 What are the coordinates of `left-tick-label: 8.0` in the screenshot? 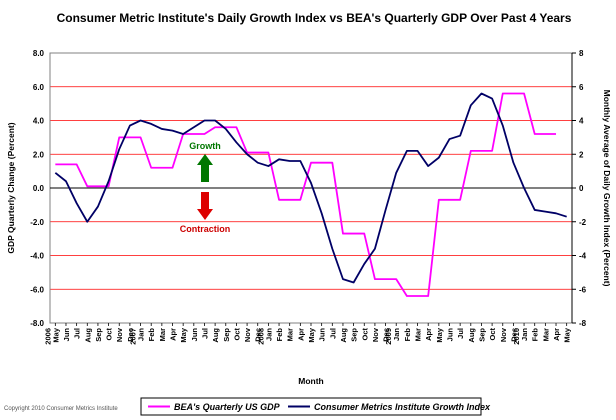 It's located at (39, 53).